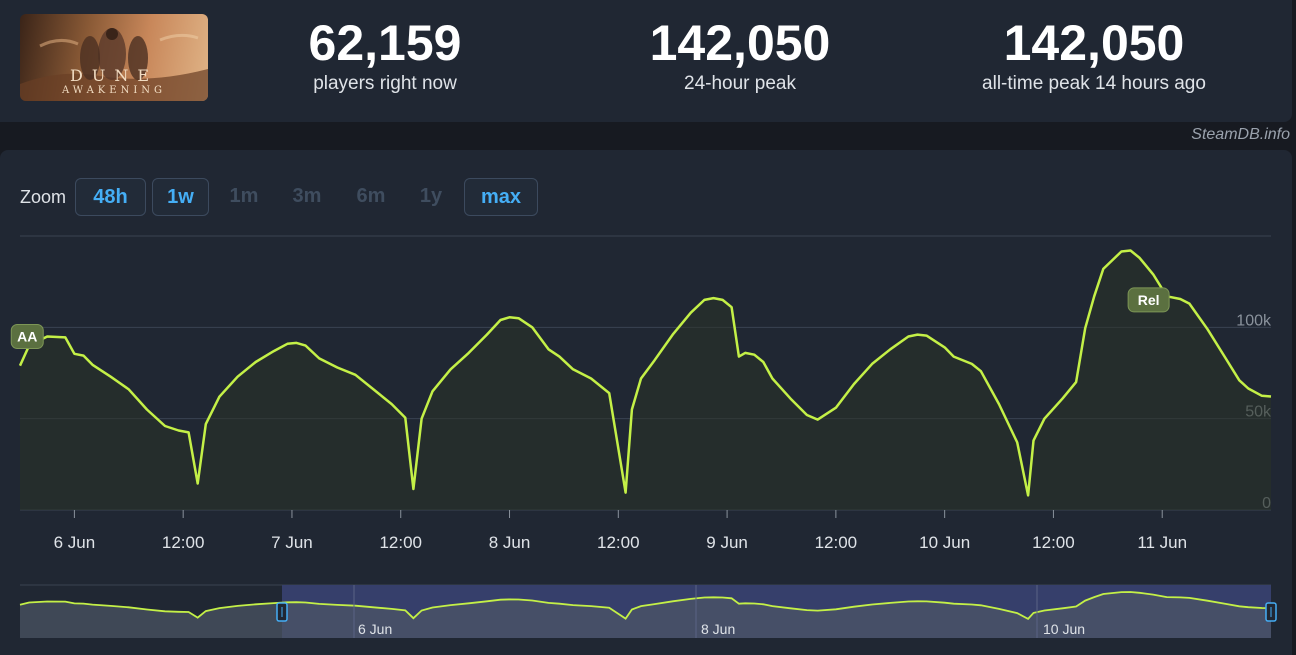 The height and width of the screenshot is (655, 1296). What do you see at coordinates (645, 606) in the screenshot?
I see `navigator-line` at bounding box center [645, 606].